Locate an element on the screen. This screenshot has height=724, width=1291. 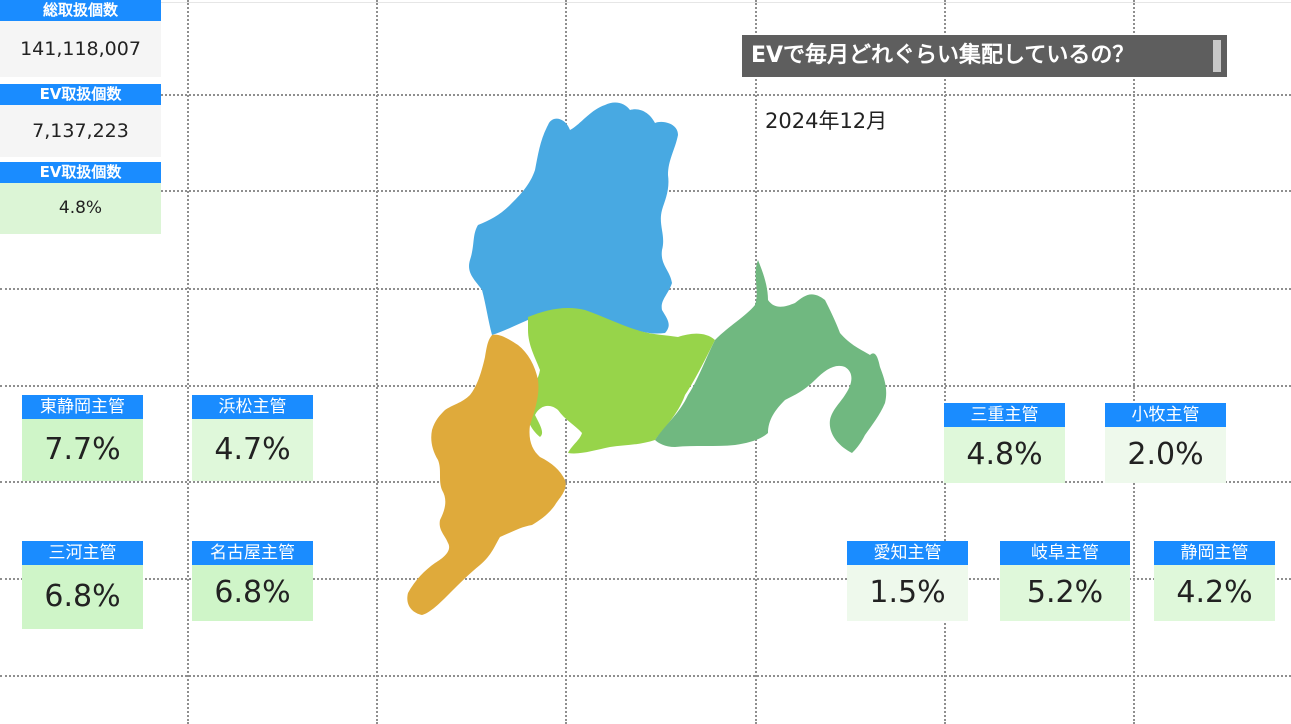
report-title-text: EVで毎月どれぐらい集配しているの？ is located at coordinates (943, 55).